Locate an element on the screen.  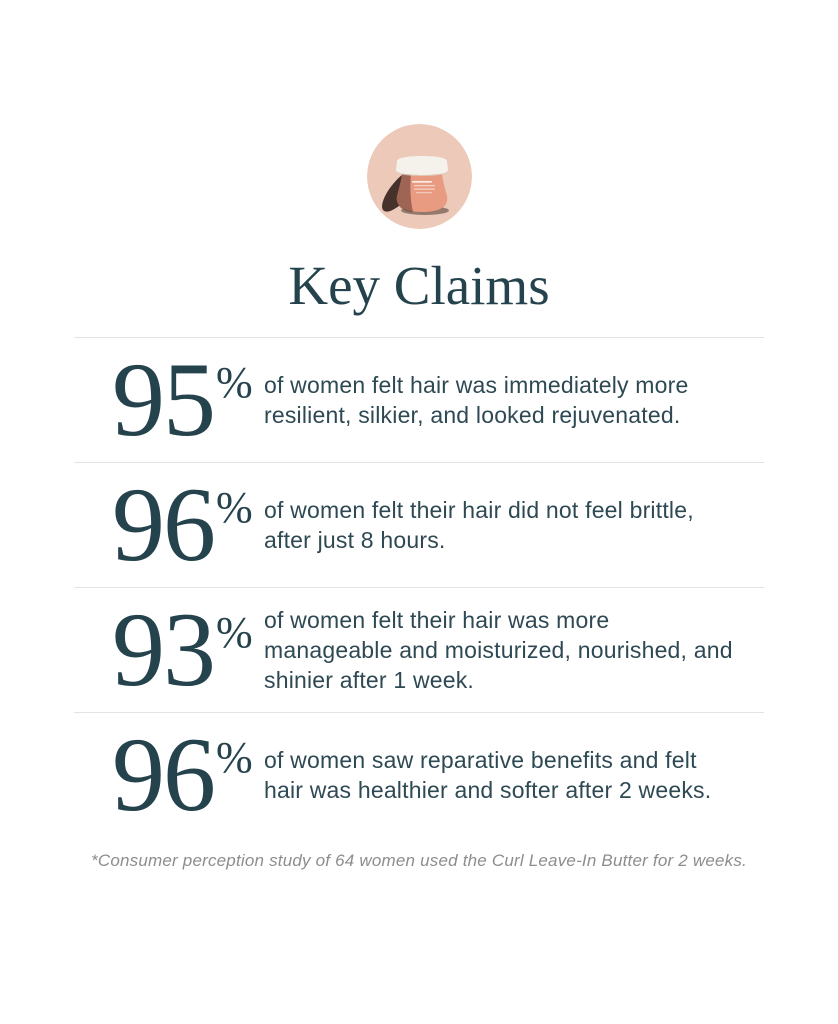
claim-3-percent-sign: % is located at coordinates (234, 632).